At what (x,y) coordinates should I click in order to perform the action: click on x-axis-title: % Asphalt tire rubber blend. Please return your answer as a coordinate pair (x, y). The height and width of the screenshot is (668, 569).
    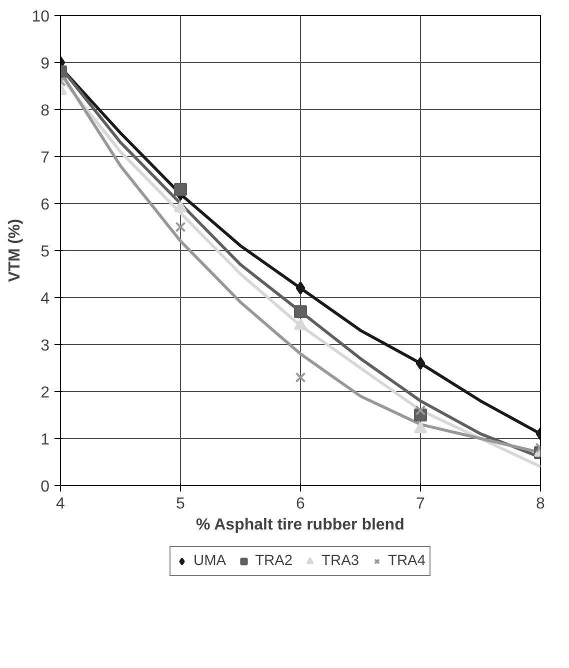
    Looking at the image, I should click on (300, 525).